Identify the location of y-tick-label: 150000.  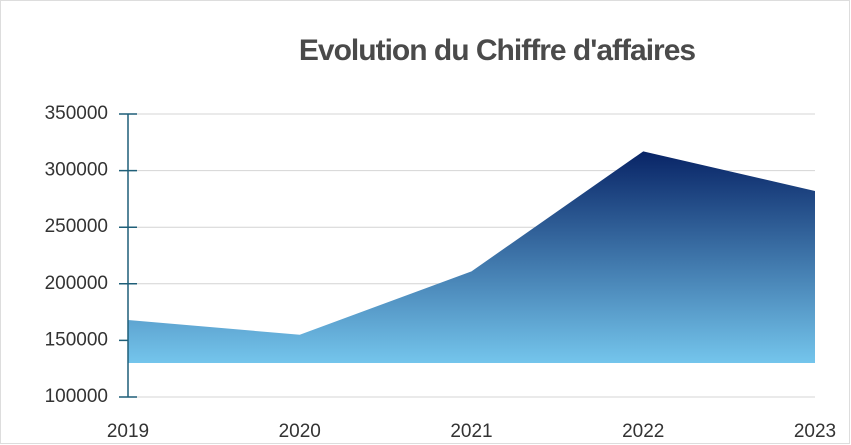
(76, 339).